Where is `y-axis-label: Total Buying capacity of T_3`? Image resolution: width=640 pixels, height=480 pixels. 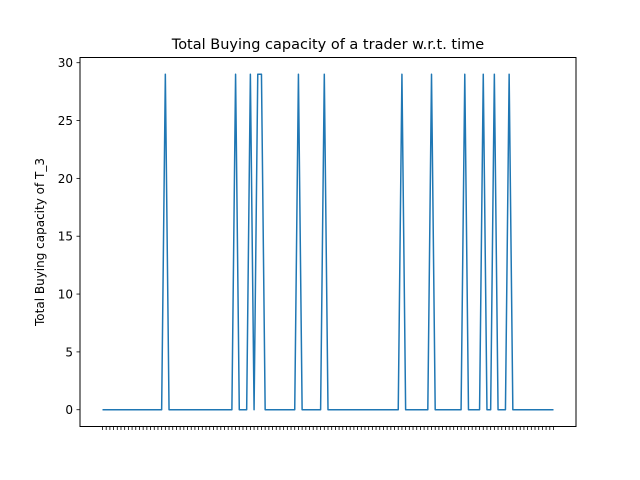 y-axis-label: Total Buying capacity of T_3 is located at coordinates (40, 242).